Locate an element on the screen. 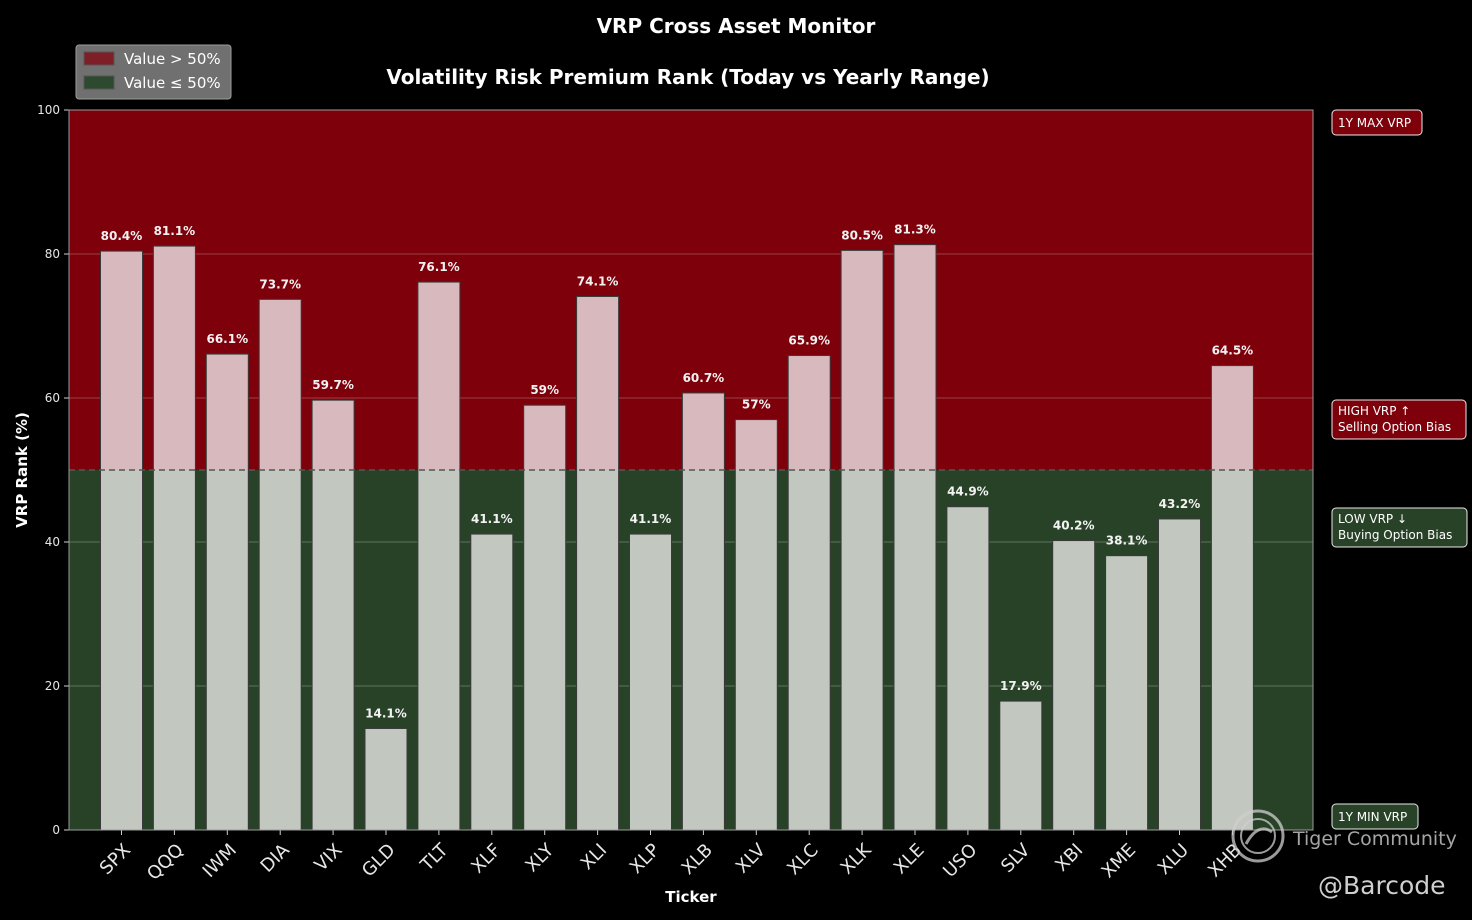 Image resolution: width=1472 pixels, height=920 pixels. bar-spx-lower is located at coordinates (121, 650).